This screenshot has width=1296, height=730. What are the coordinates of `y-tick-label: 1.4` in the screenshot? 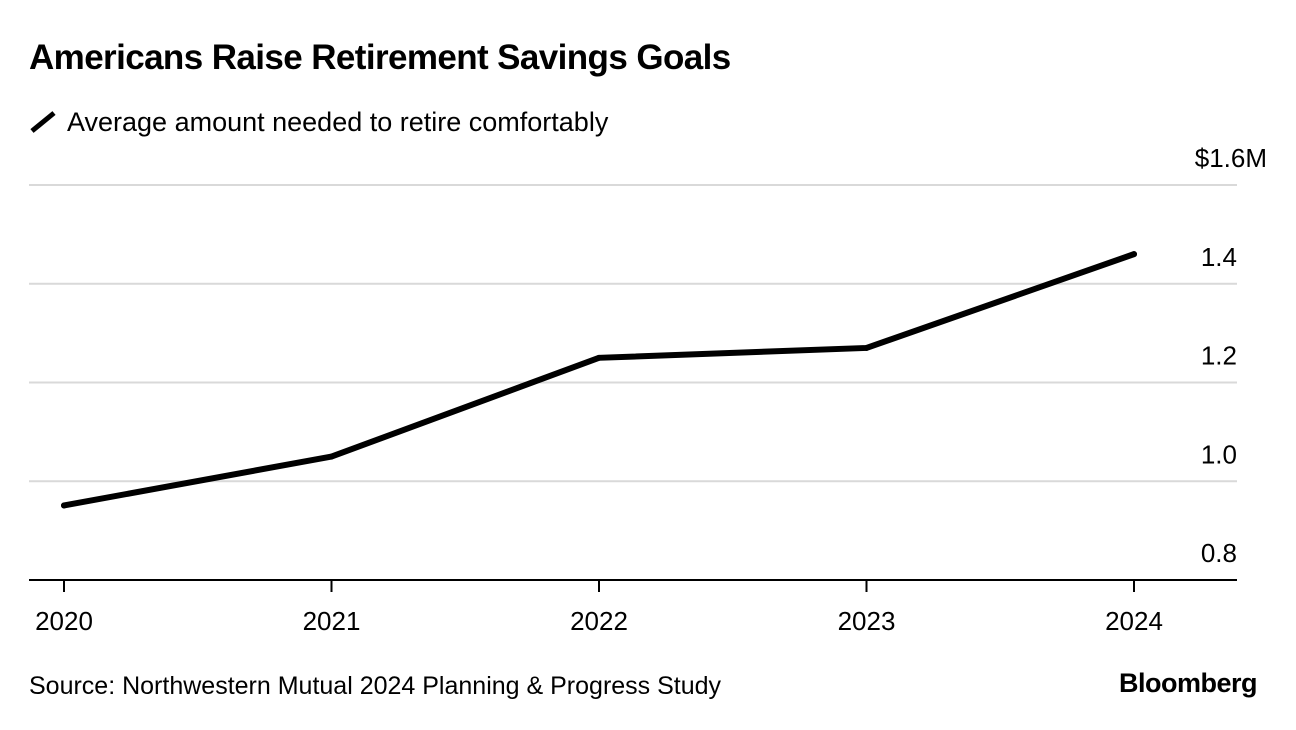 It's located at (1219, 257).